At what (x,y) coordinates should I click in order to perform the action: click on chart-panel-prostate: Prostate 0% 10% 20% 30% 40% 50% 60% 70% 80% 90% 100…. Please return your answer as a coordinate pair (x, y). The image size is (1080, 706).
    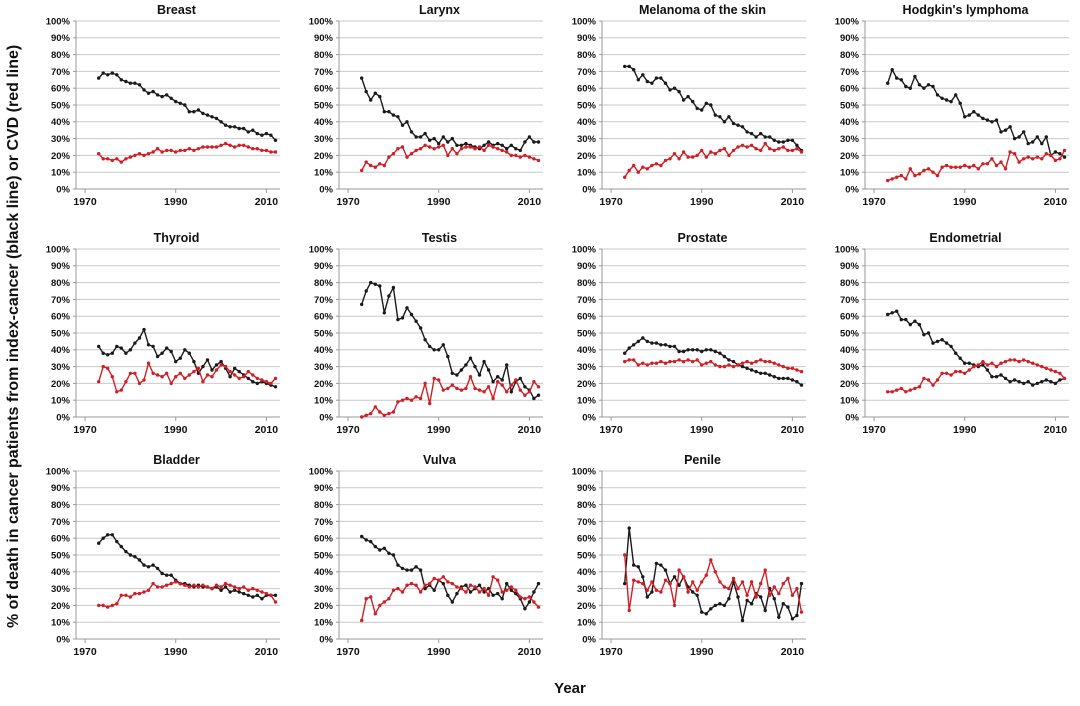
    Looking at the image, I should click on (685, 341).